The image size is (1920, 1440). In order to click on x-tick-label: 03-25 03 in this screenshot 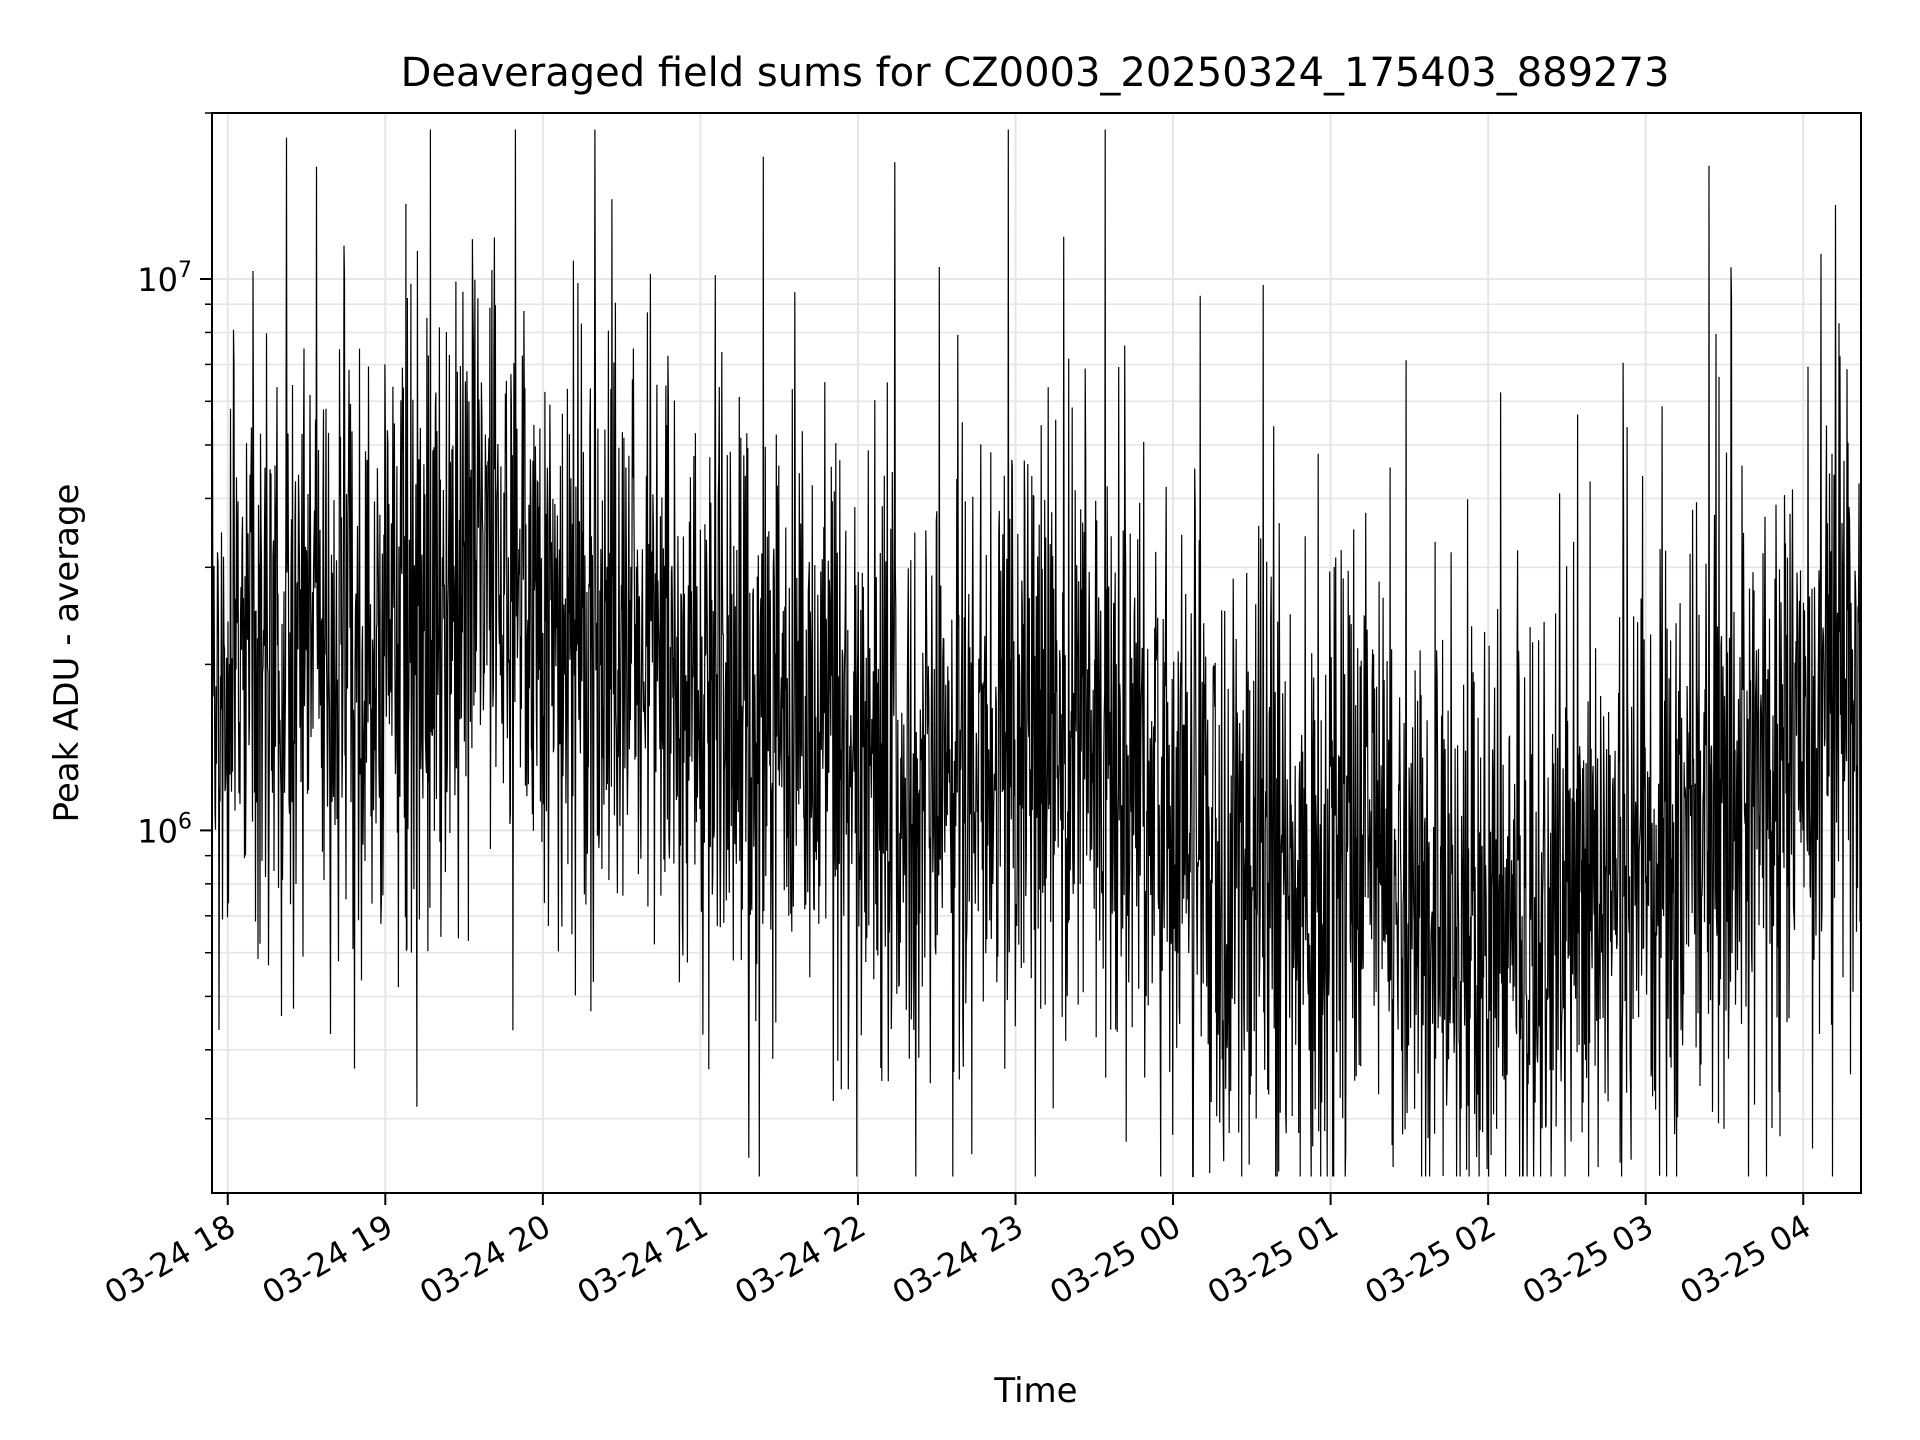, I will do `click(1588, 1259)`.